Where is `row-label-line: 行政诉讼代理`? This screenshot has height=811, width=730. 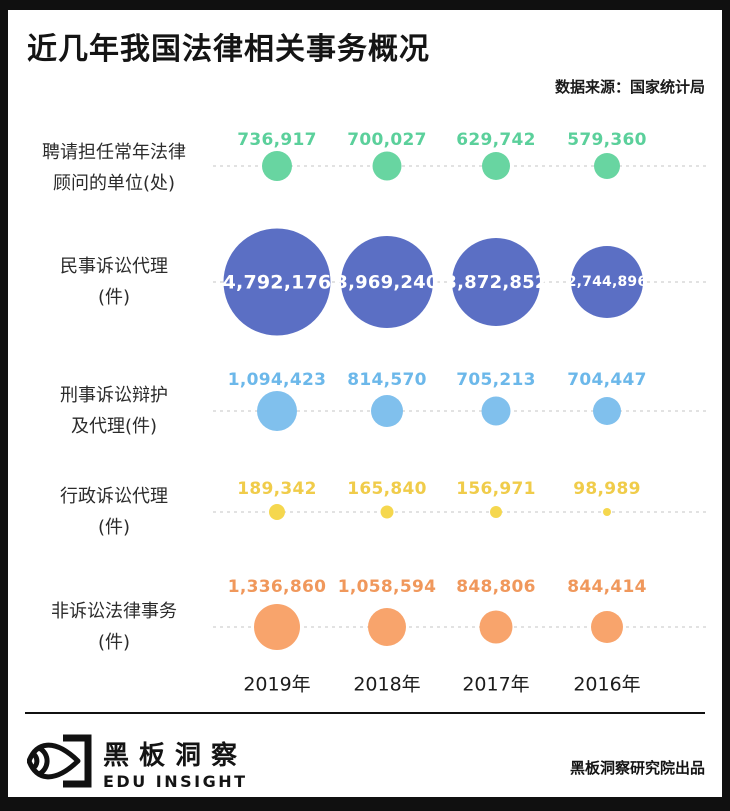 row-label-line: 行政诉讼代理 is located at coordinates (114, 496).